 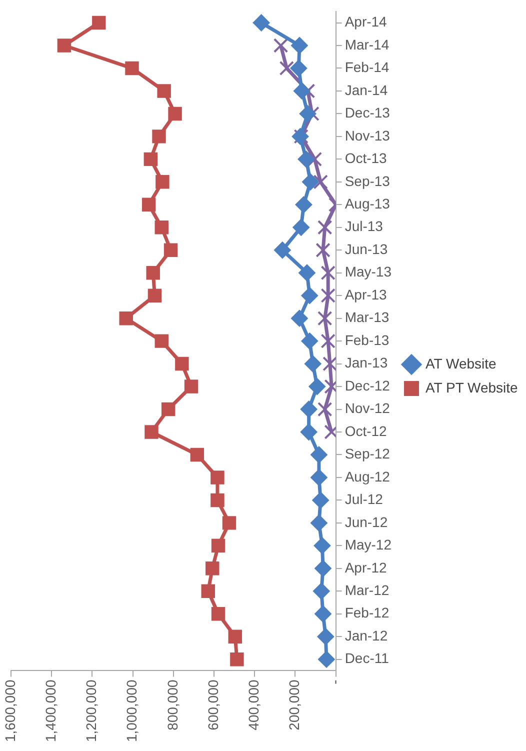 What do you see at coordinates (366, 294) in the screenshot?
I see `y-tick-label: Apr-13` at bounding box center [366, 294].